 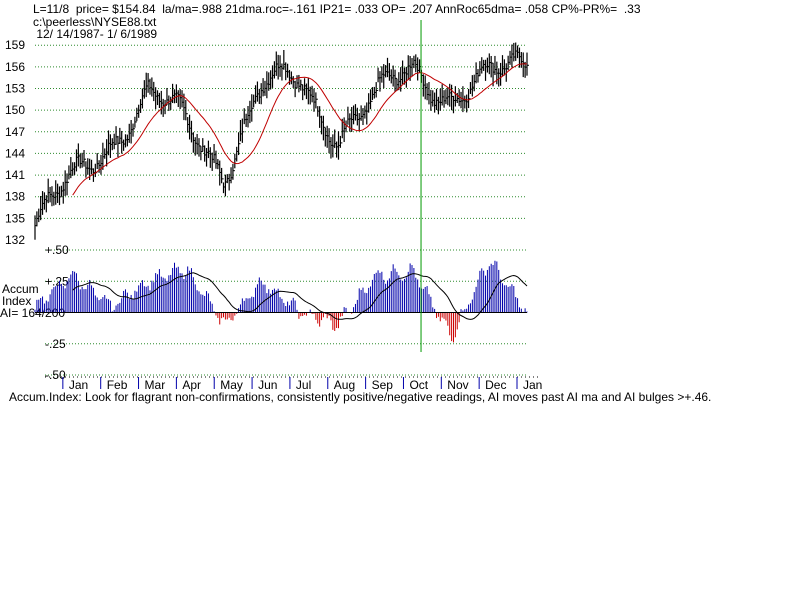 What do you see at coordinates (15, 153) in the screenshot?
I see `price-tick-label: 144` at bounding box center [15, 153].